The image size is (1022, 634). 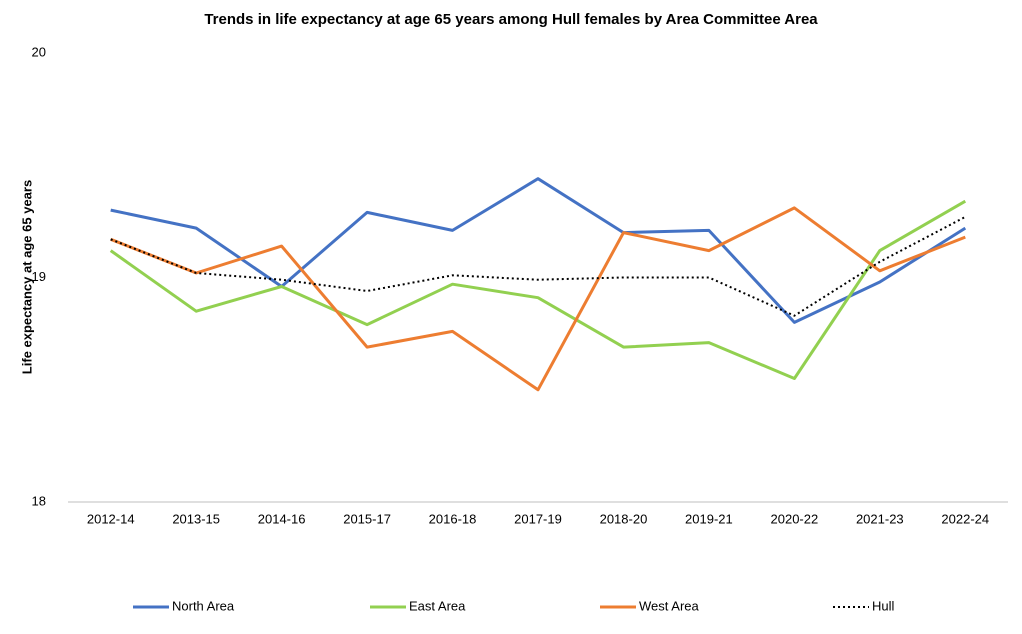 What do you see at coordinates (709, 518) in the screenshot?
I see `x-tick-label: 2019-21` at bounding box center [709, 518].